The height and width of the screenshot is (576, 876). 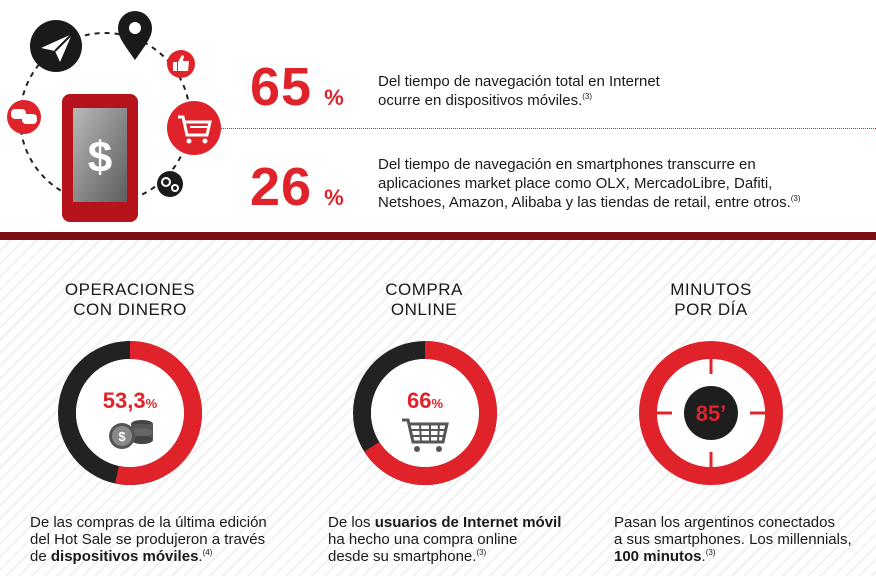 I want to click on thumbs-up-icon, so click(x=181, y=64).